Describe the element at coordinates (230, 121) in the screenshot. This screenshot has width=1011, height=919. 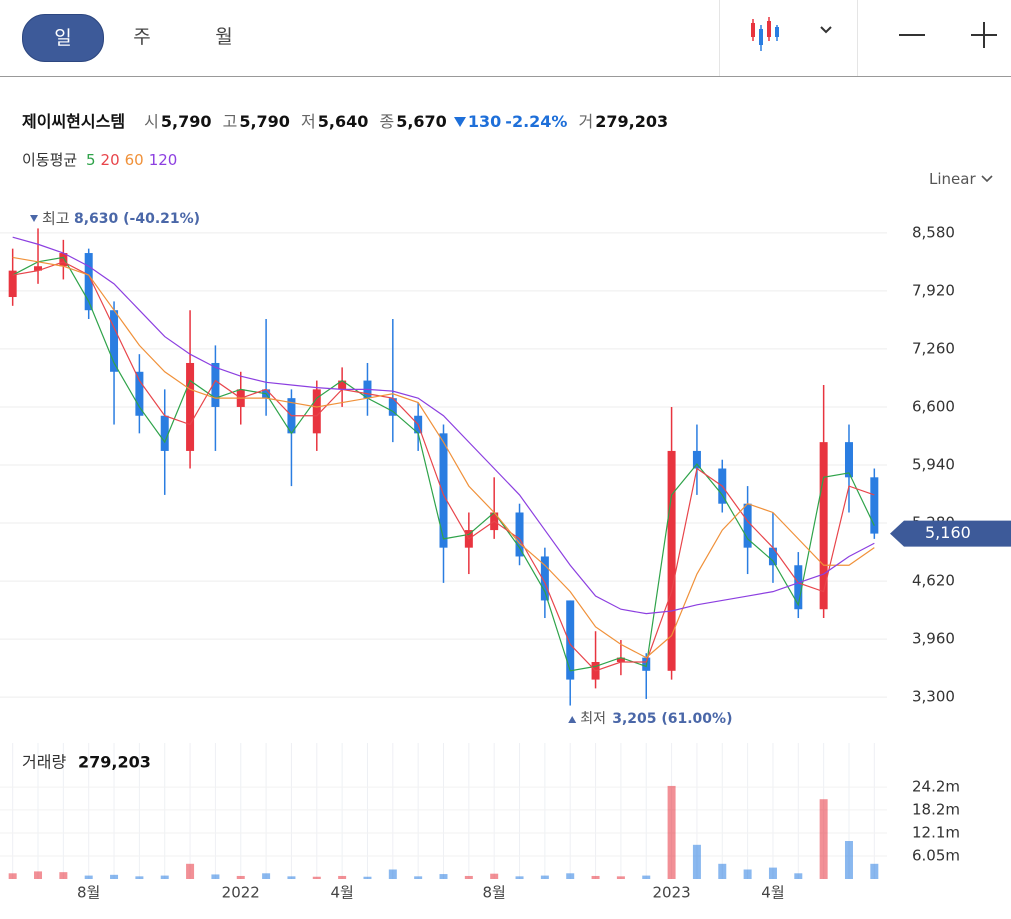
I see `label: 고` at that location.